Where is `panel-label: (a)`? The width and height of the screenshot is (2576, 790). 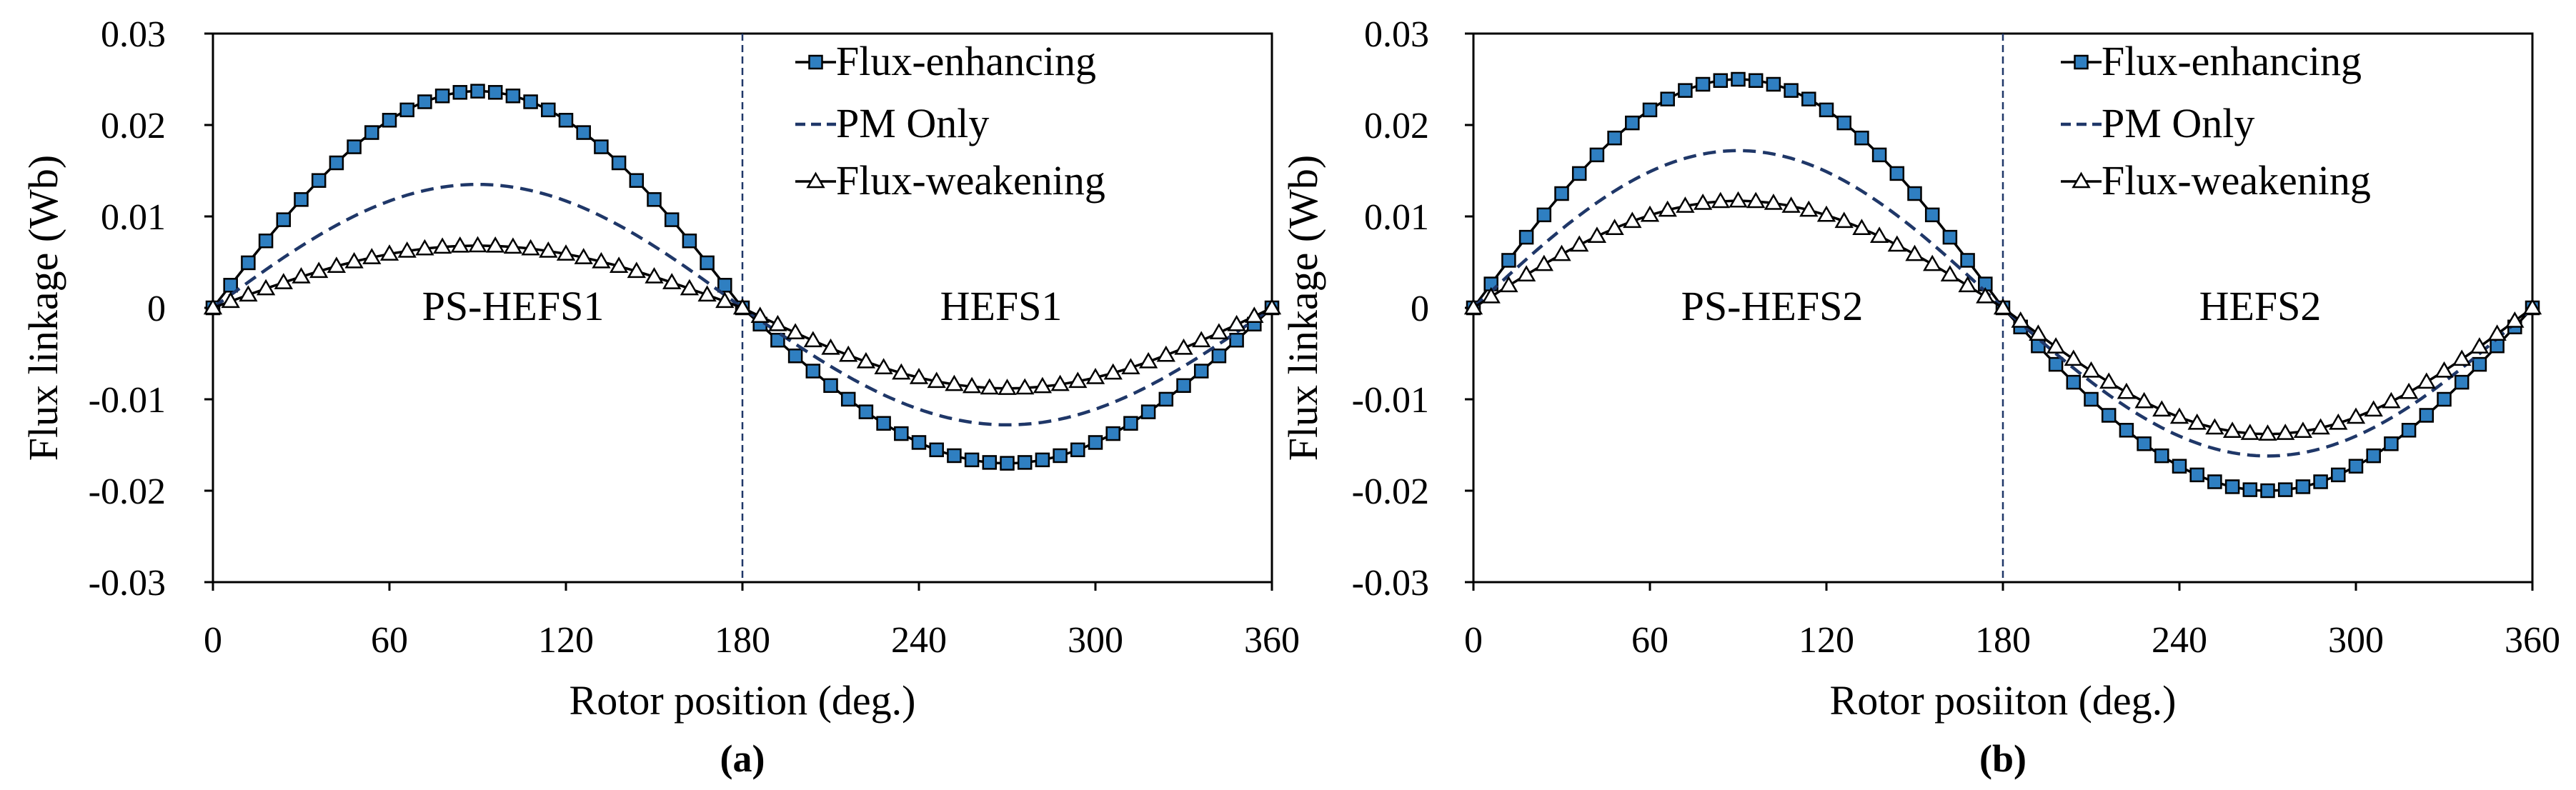
panel-label: (a) is located at coordinates (742, 758).